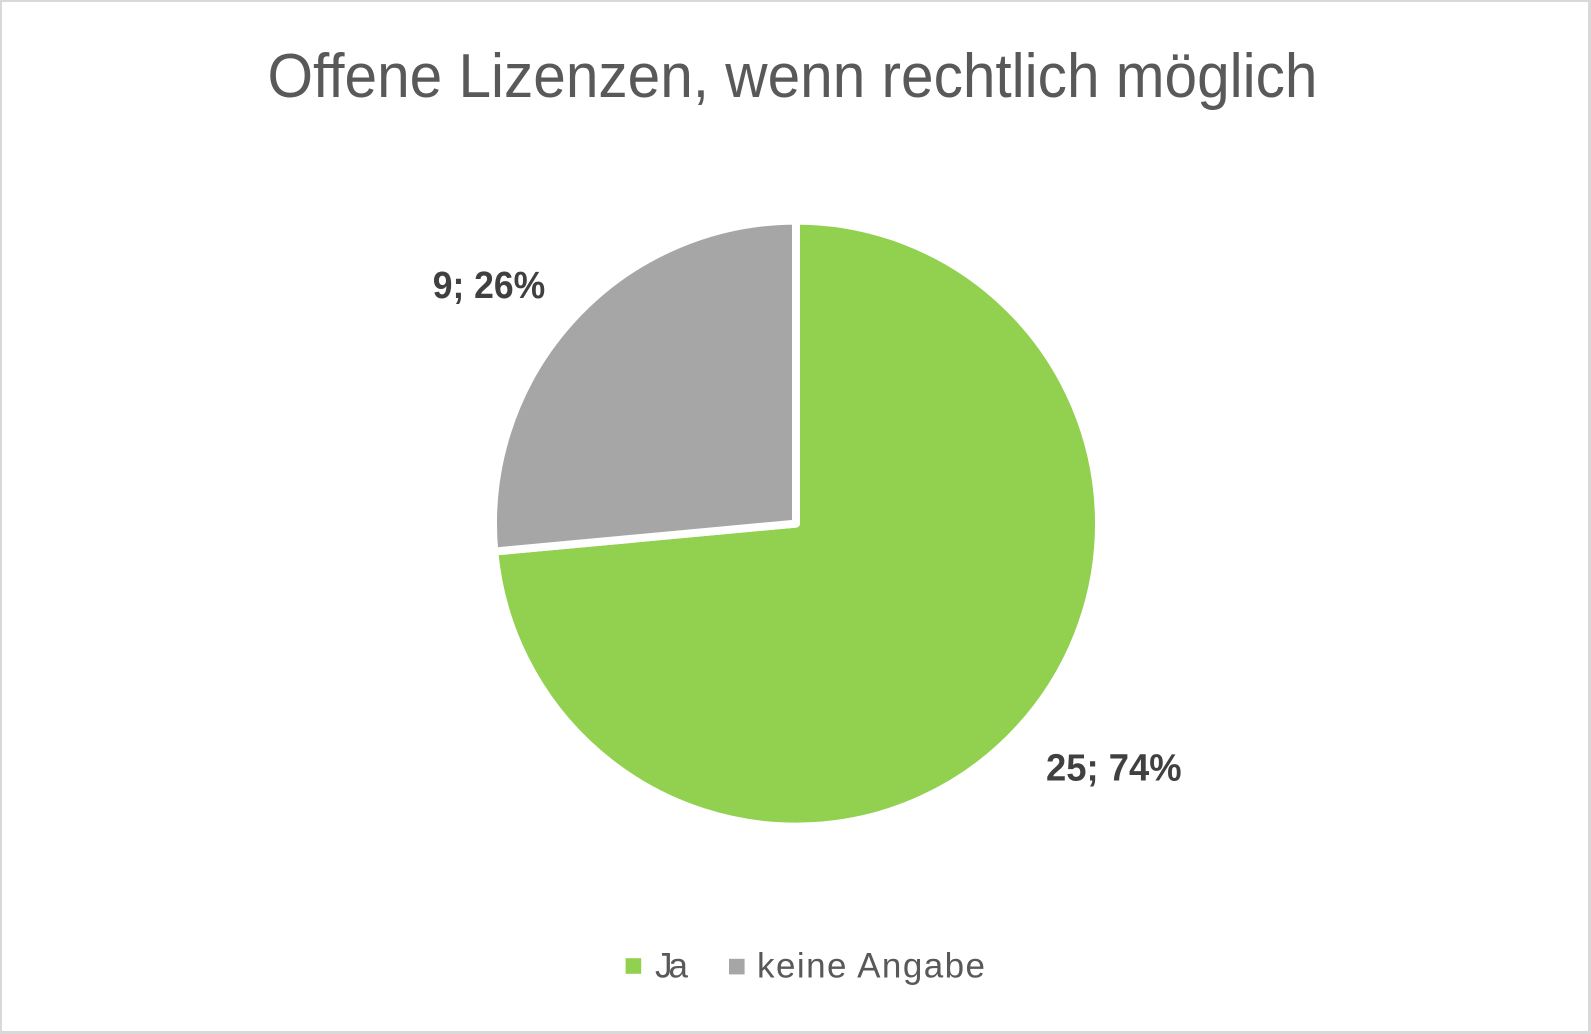 The height and width of the screenshot is (1034, 1591). Describe the element at coordinates (672, 966) in the screenshot. I see `svg-text: Ja` at that location.